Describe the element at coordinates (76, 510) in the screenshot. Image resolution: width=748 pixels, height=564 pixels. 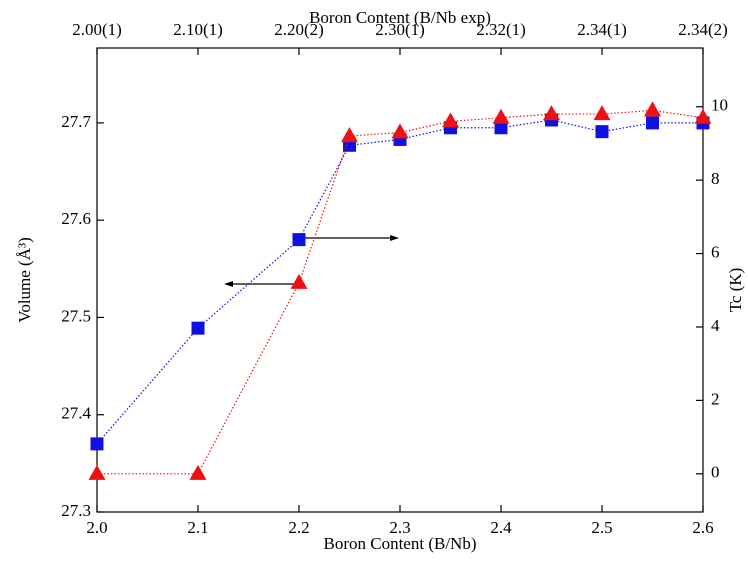
I see `y-tick-label: 27.3` at that location.